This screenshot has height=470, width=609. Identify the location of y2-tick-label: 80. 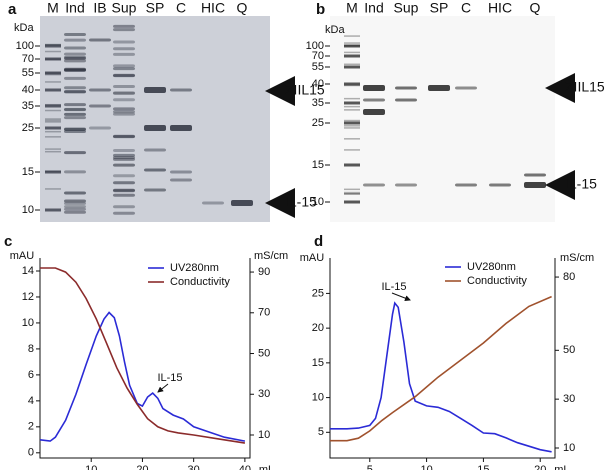
(569, 277).